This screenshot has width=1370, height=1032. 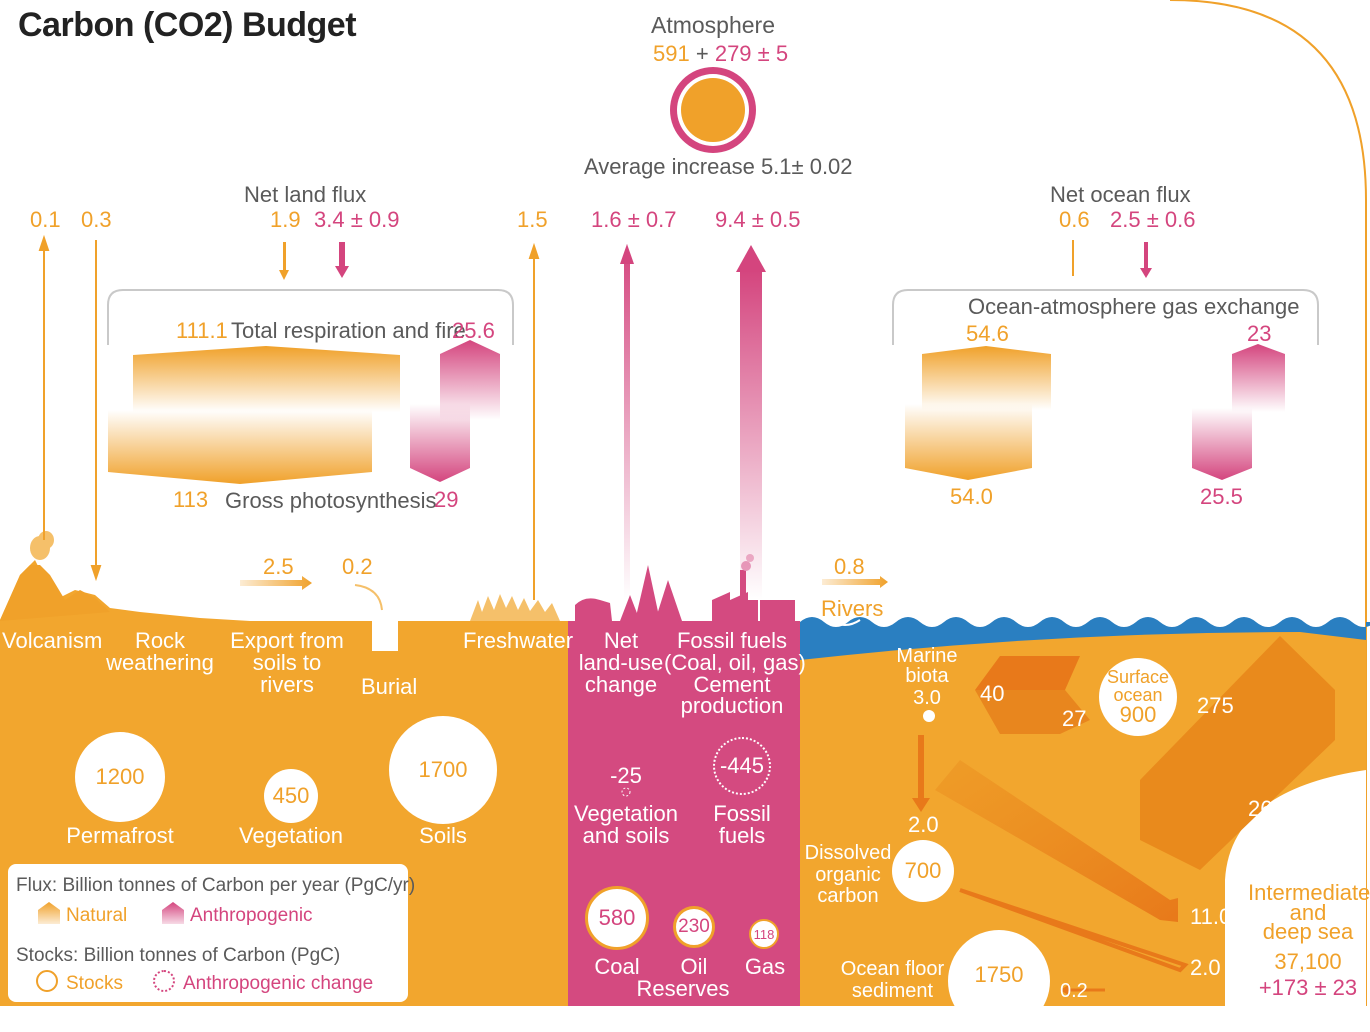 What do you see at coordinates (348, 330) in the screenshot?
I see `respiration-label: Total respiration and fire` at bounding box center [348, 330].